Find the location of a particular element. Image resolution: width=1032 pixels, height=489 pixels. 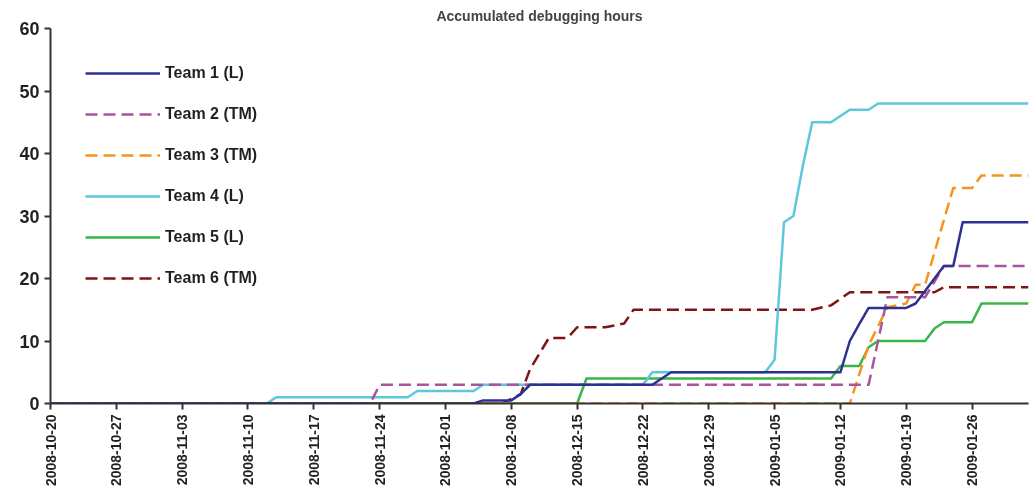

x-tick-label: 2008-12-29 is located at coordinates (708, 450).